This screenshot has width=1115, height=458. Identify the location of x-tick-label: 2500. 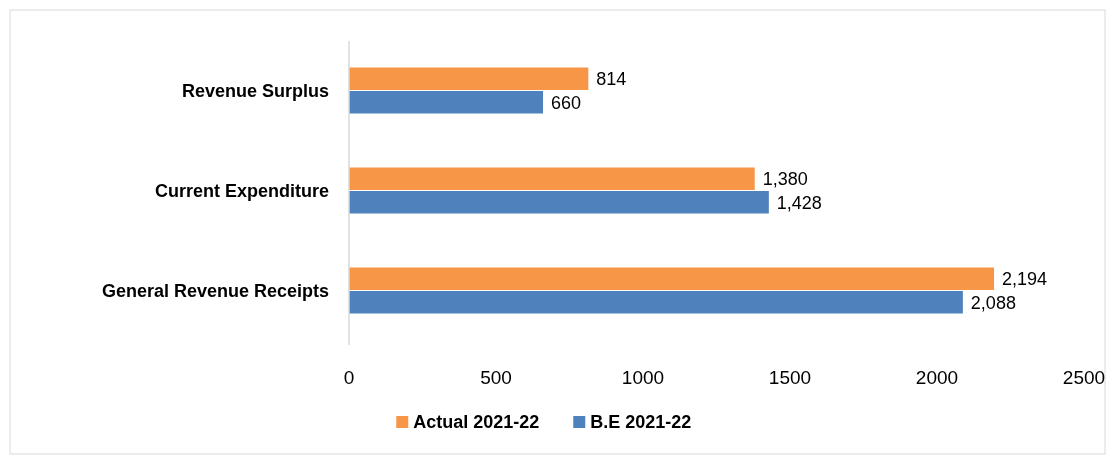
(1084, 377).